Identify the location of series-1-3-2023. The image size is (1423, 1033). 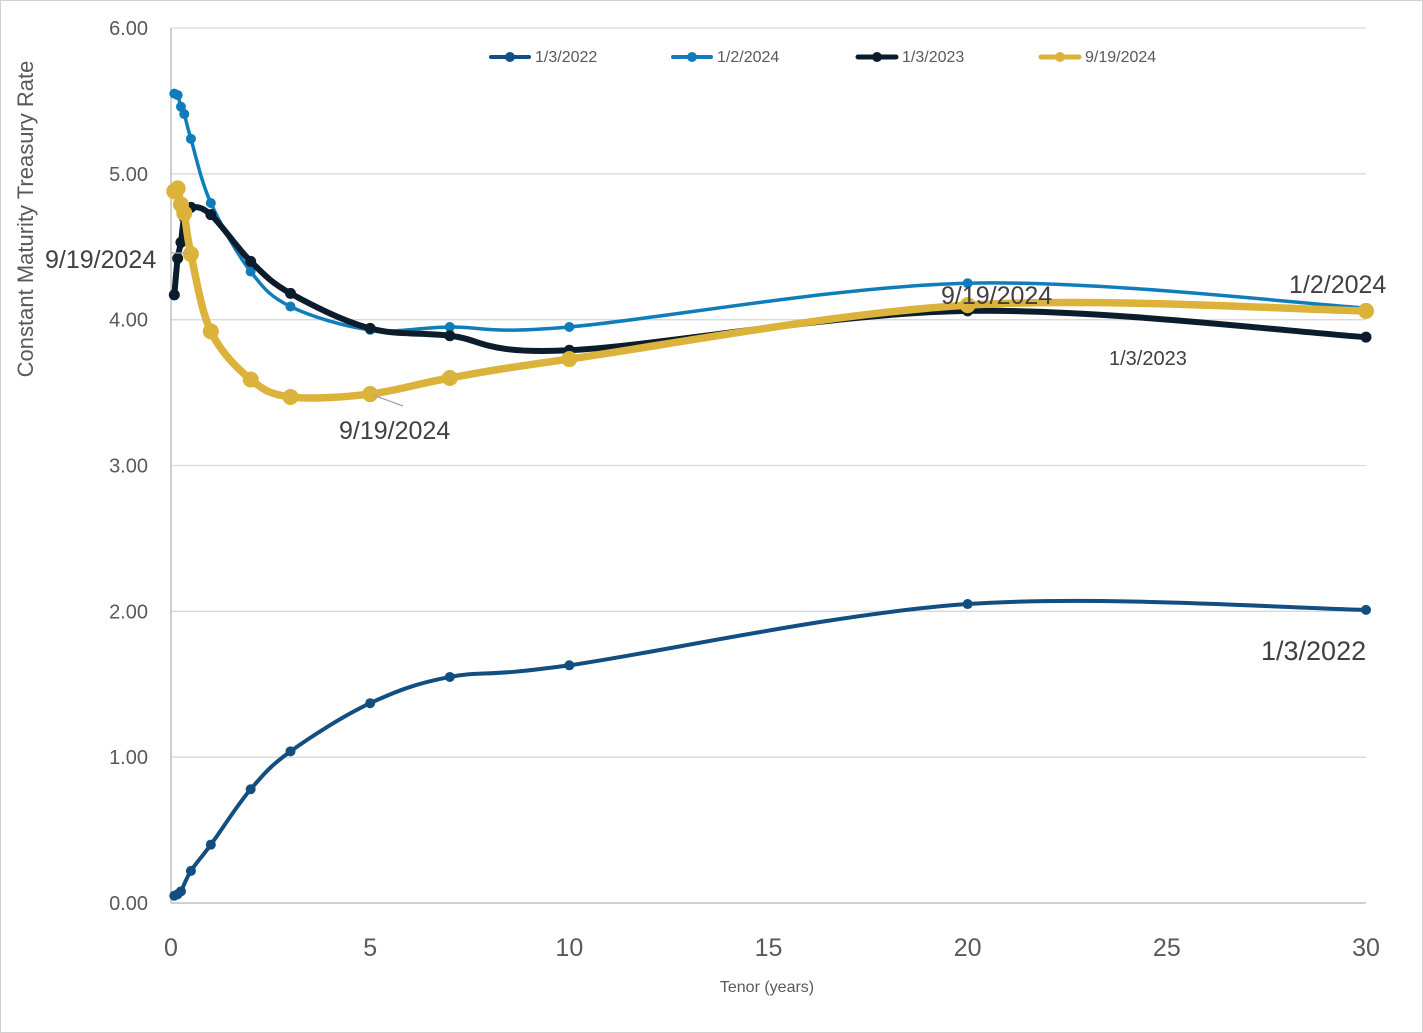
(770, 278).